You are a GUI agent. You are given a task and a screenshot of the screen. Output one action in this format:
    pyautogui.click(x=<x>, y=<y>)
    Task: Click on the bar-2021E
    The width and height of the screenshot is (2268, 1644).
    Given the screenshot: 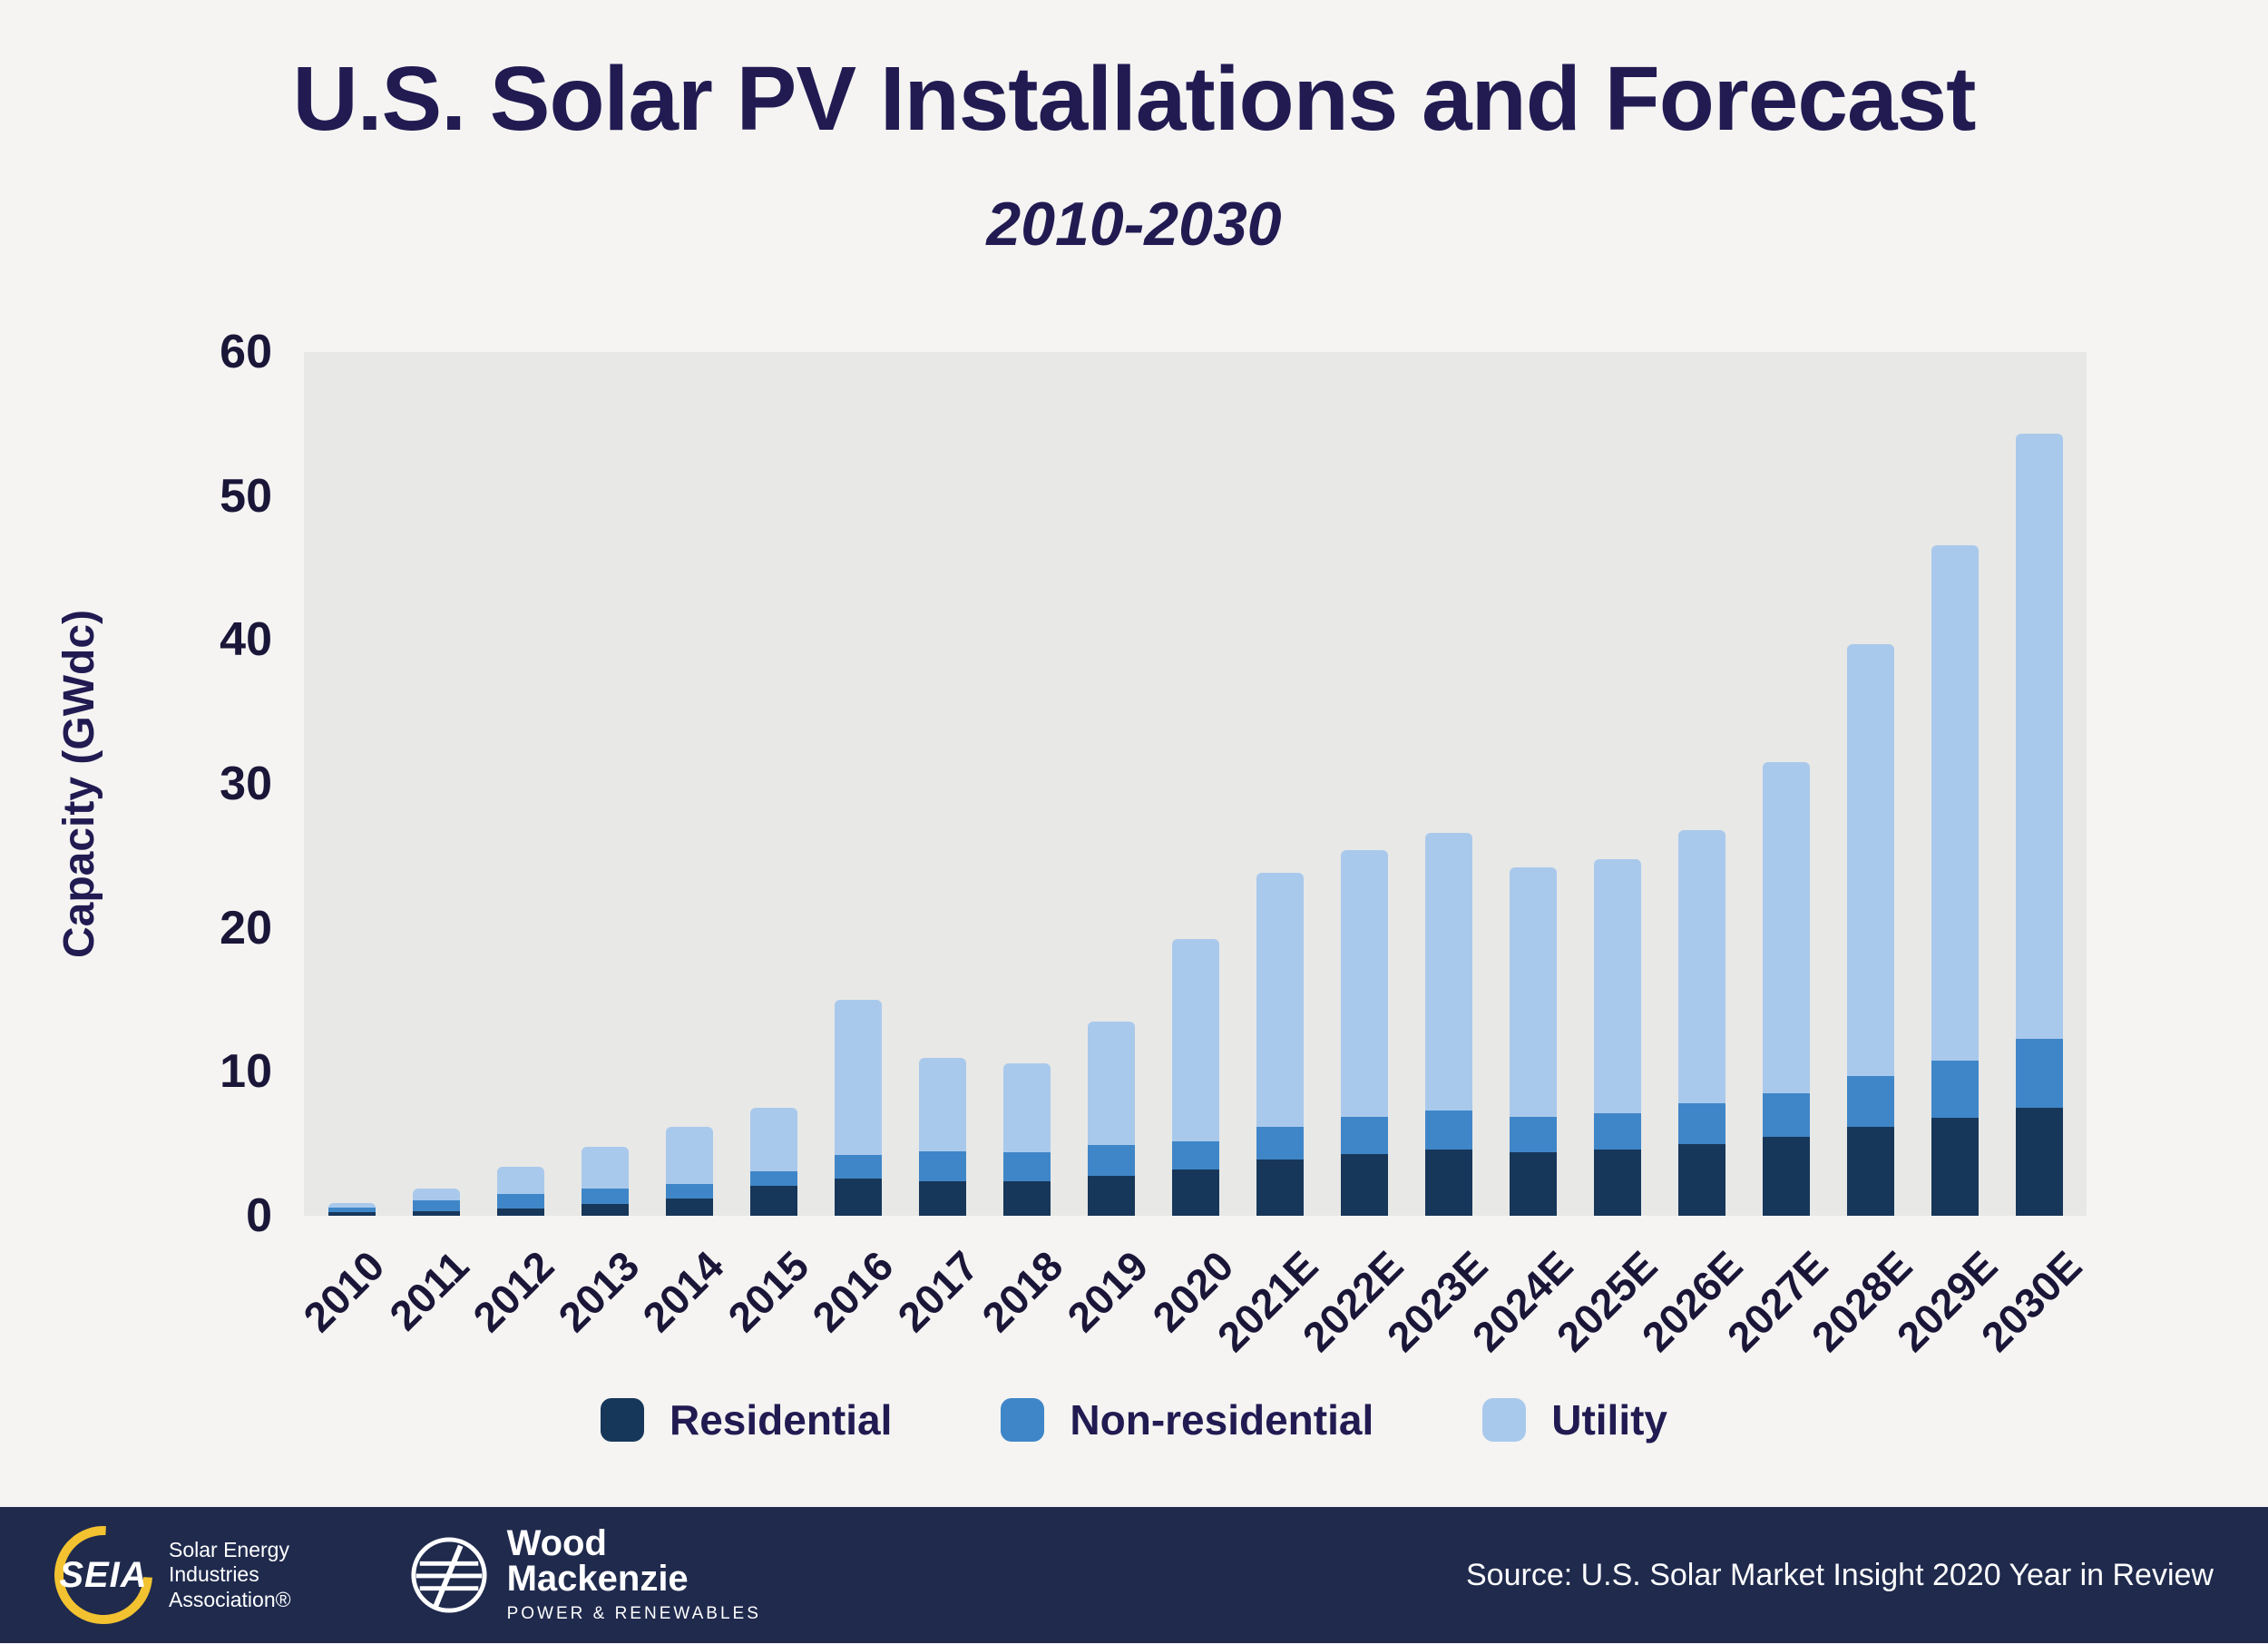 What is the action you would take?
    pyautogui.click(x=1280, y=1045)
    